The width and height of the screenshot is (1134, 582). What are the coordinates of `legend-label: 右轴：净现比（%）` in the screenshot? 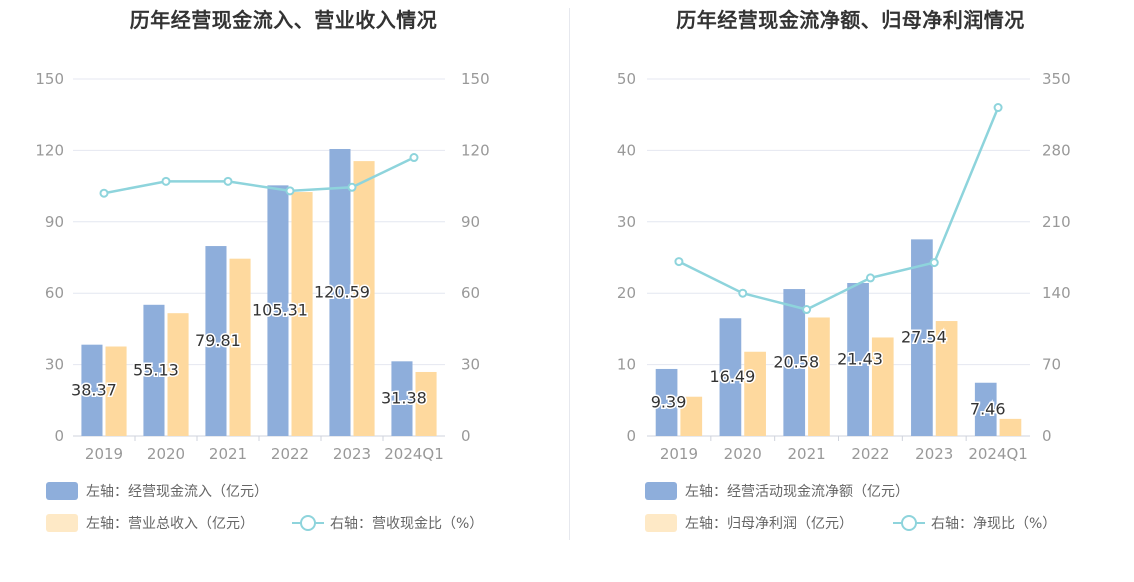 It's located at (994, 524).